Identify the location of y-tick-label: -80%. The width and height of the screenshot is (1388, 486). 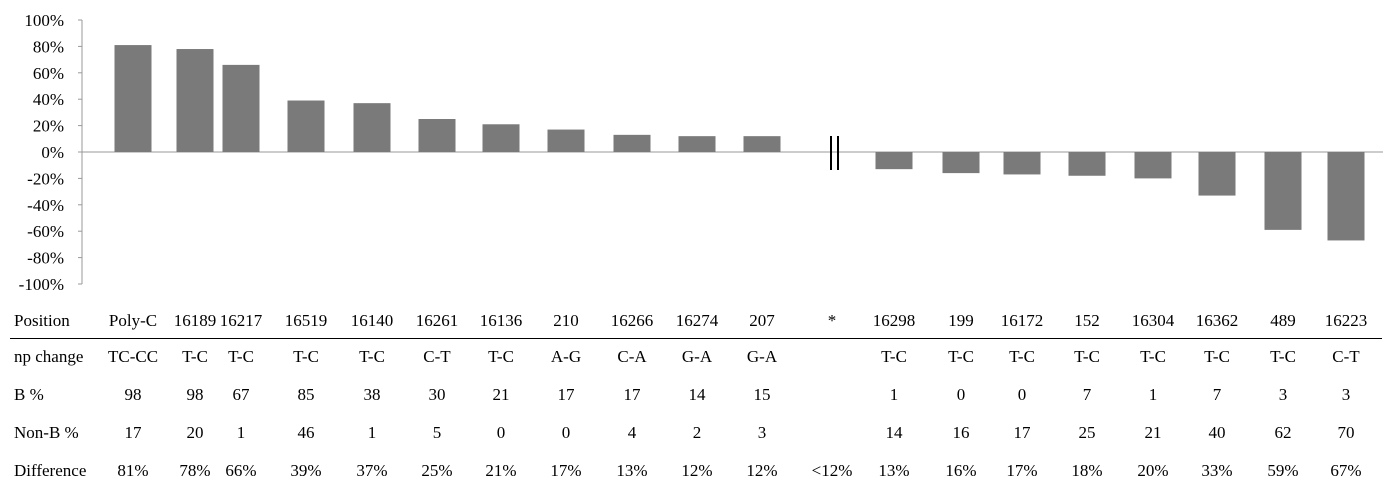
(45, 258).